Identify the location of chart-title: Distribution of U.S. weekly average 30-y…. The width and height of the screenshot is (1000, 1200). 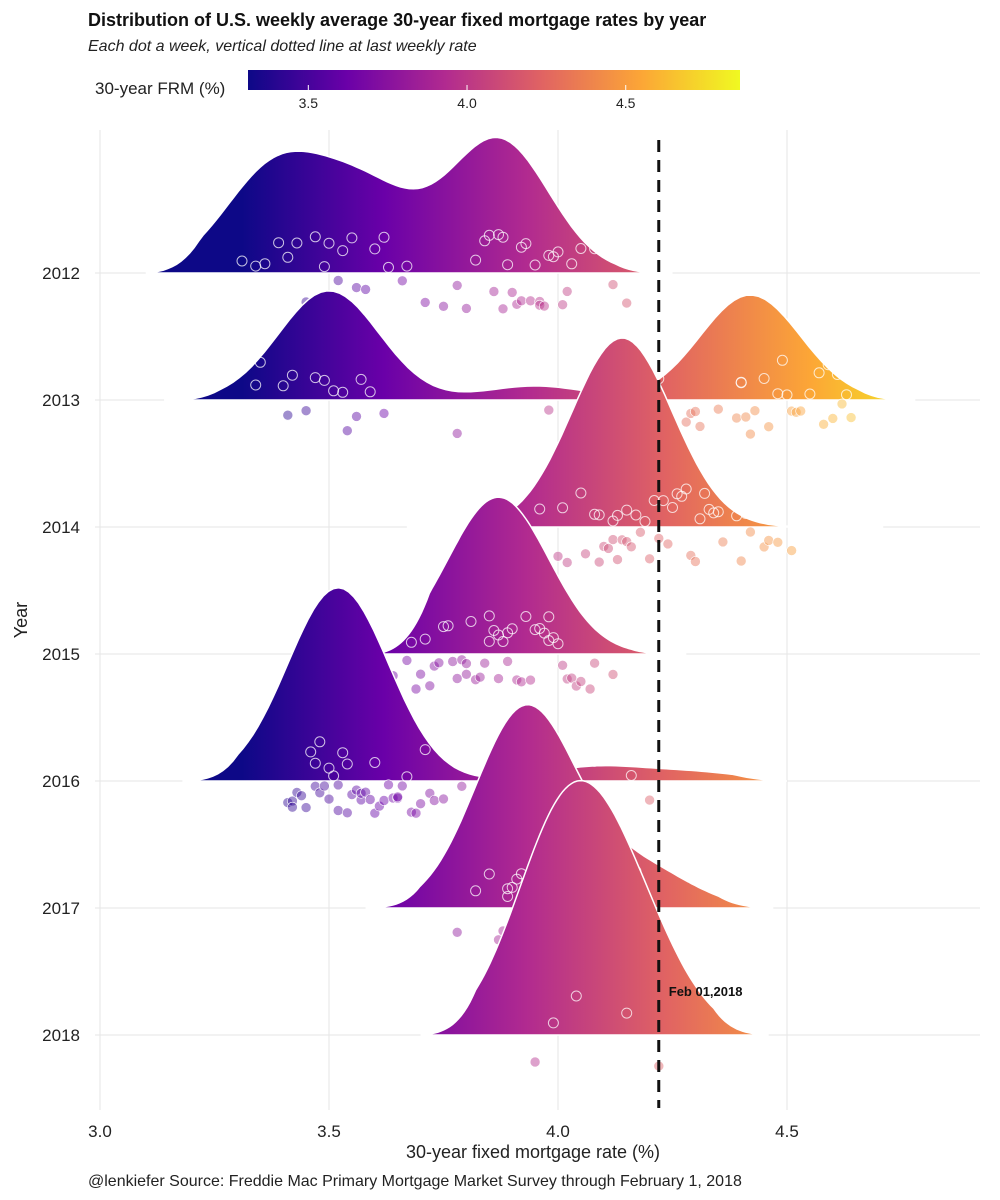
(397, 20).